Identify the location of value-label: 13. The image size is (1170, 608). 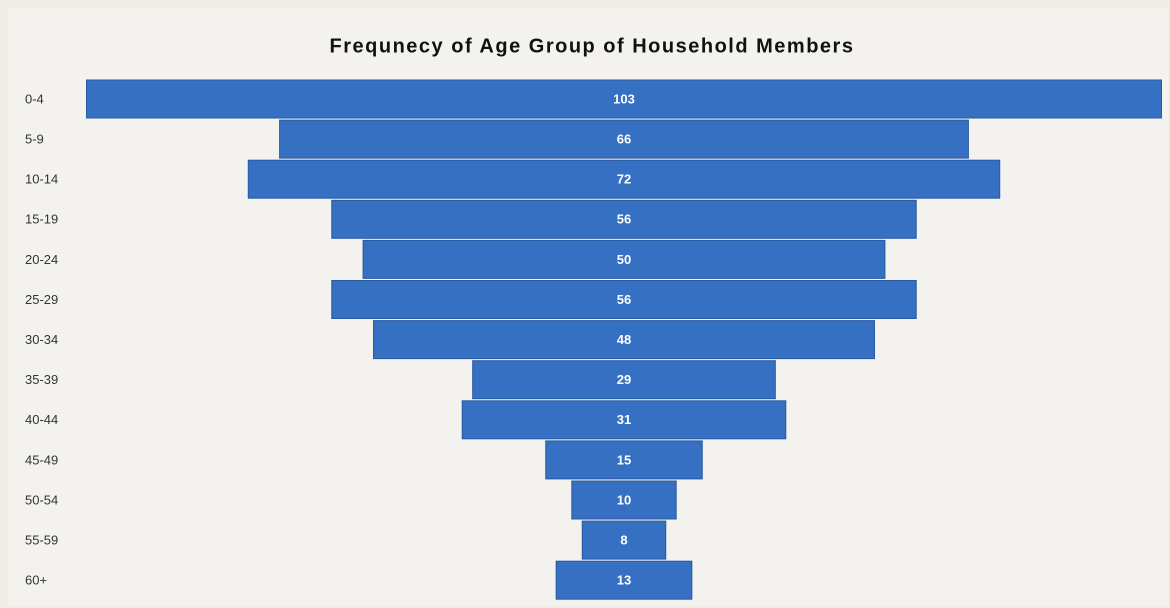
(624, 580).